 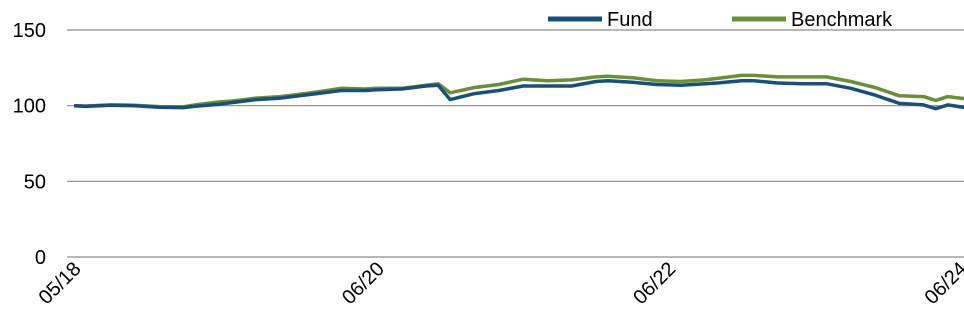 What do you see at coordinates (842, 20) in the screenshot?
I see `legend-label-benchmark: Benchmark` at bounding box center [842, 20].